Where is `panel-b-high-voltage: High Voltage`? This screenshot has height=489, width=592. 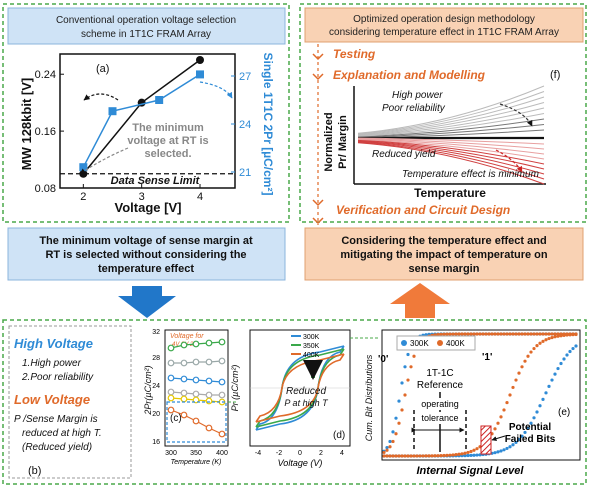
panel-b-high-voltage: High Voltage is located at coordinates (53, 343).